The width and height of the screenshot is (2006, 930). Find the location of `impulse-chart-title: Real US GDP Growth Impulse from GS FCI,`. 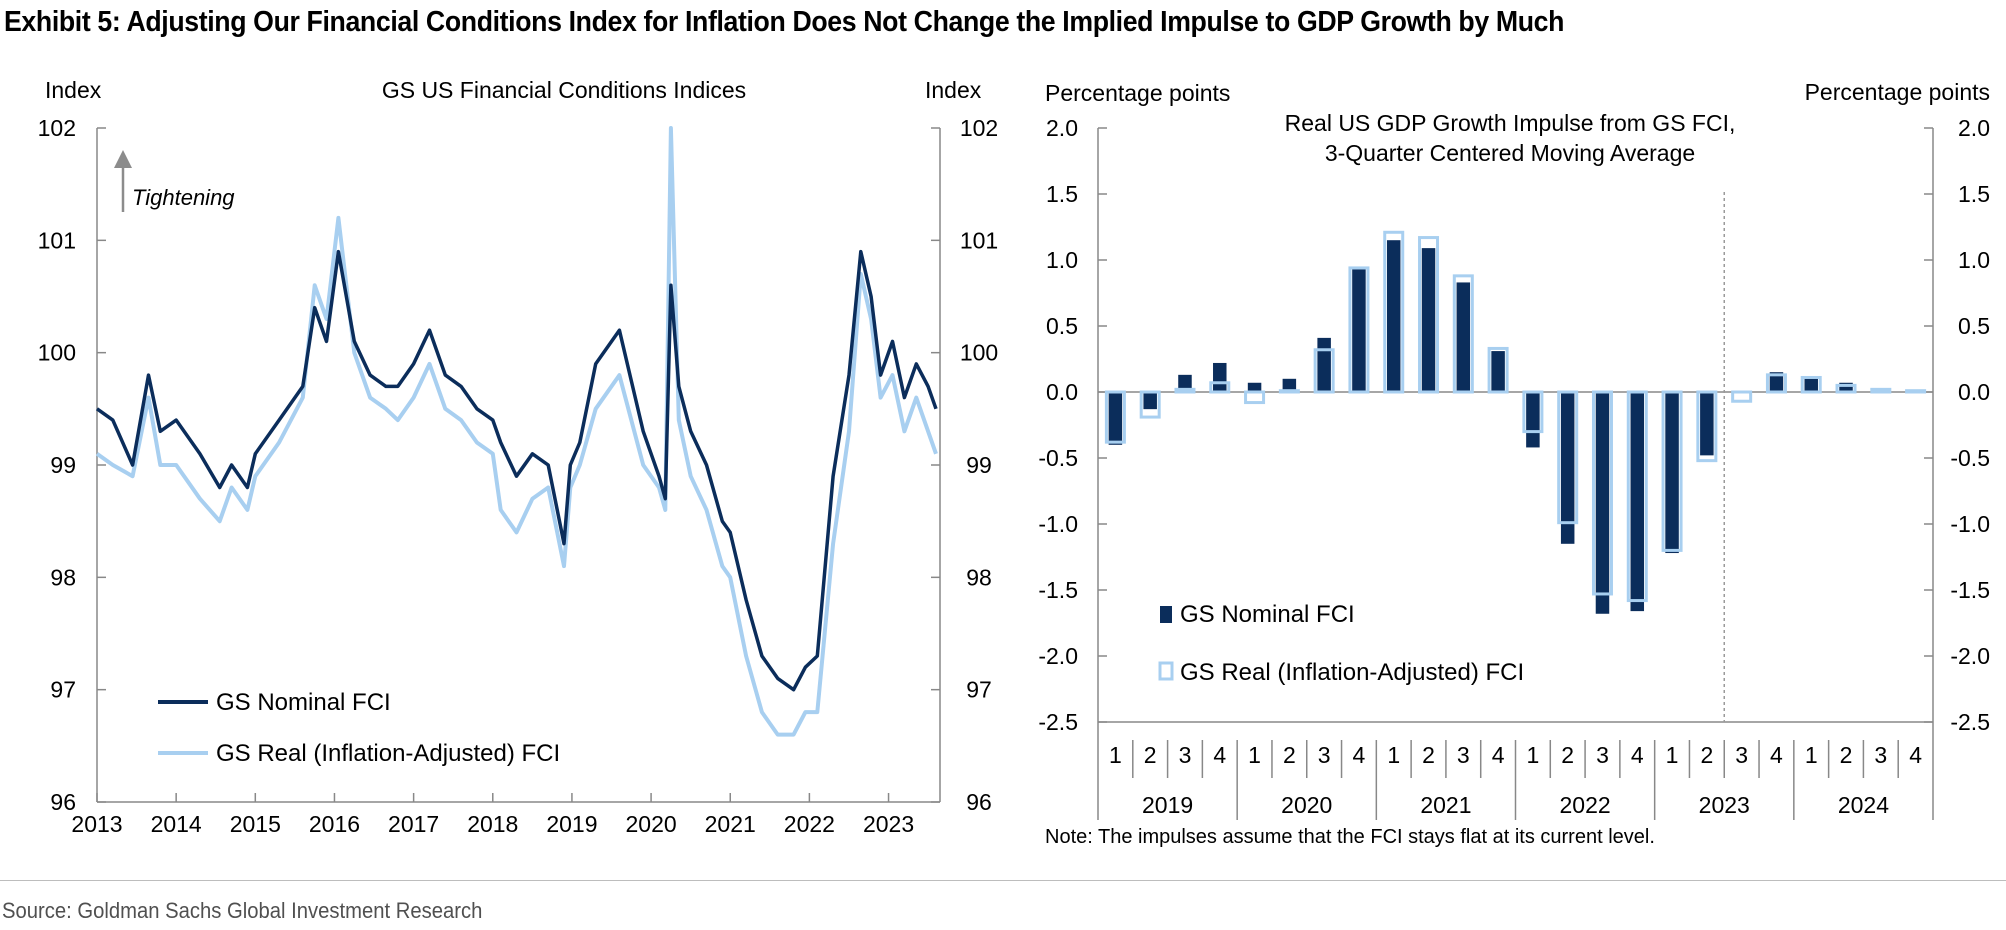

impulse-chart-title: Real US GDP Growth Impulse from GS FCI, is located at coordinates (1510, 123).